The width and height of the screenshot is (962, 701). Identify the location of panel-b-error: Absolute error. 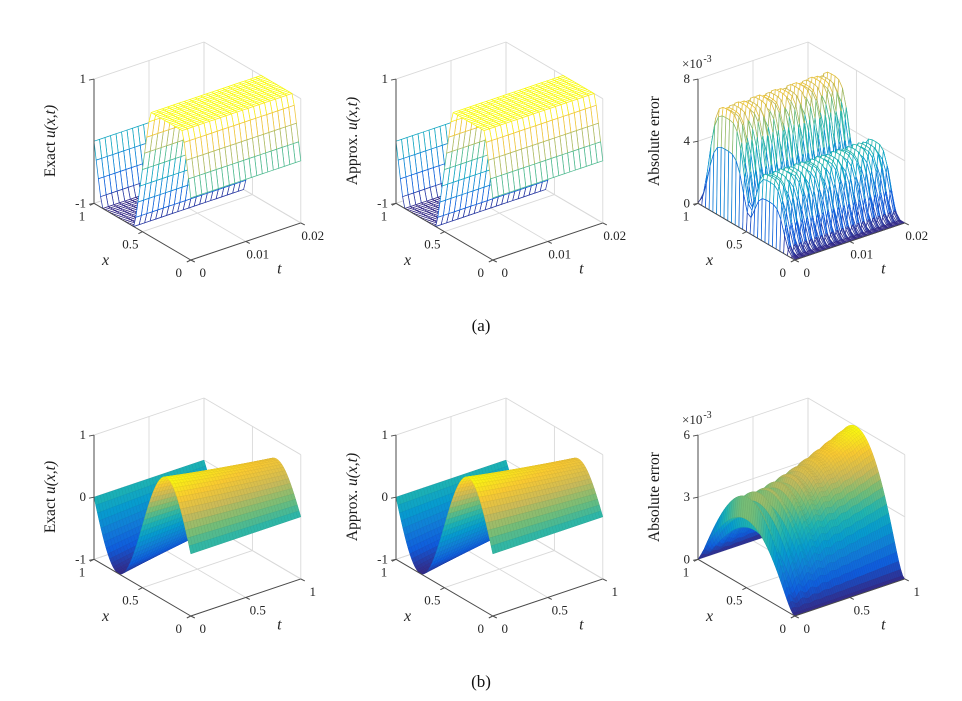
(786, 522).